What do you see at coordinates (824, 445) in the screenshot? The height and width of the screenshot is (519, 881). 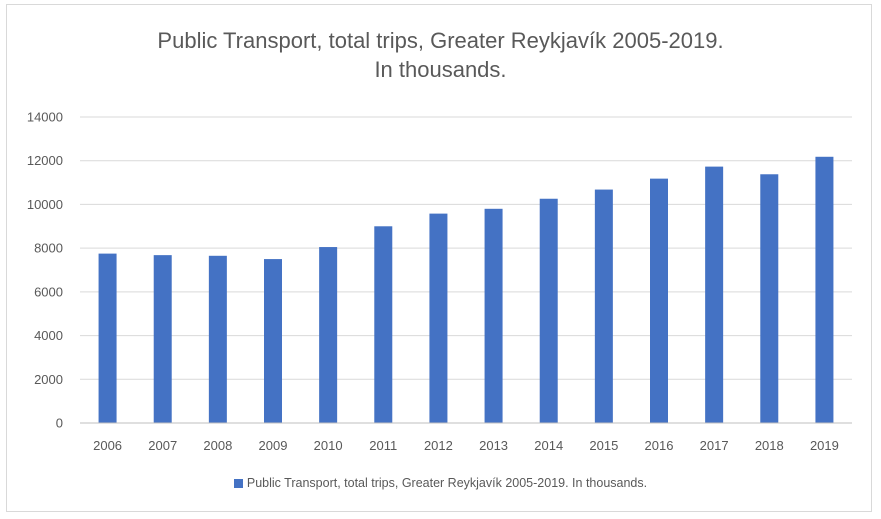 I see `x-tick-label: 2019` at bounding box center [824, 445].